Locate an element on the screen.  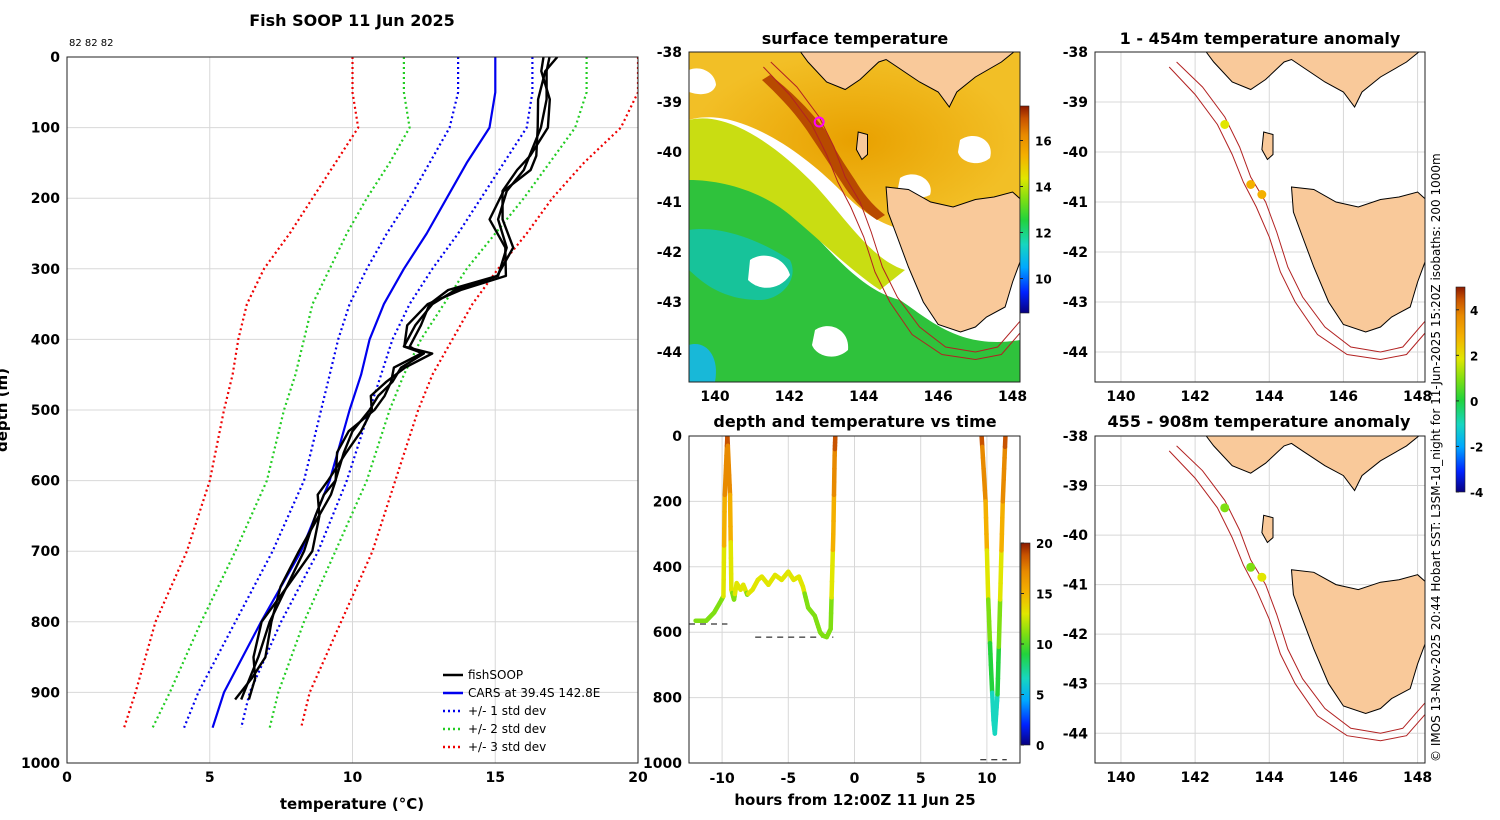
legend-label-std2: +/- 2 std dev is located at coordinates (507, 729).